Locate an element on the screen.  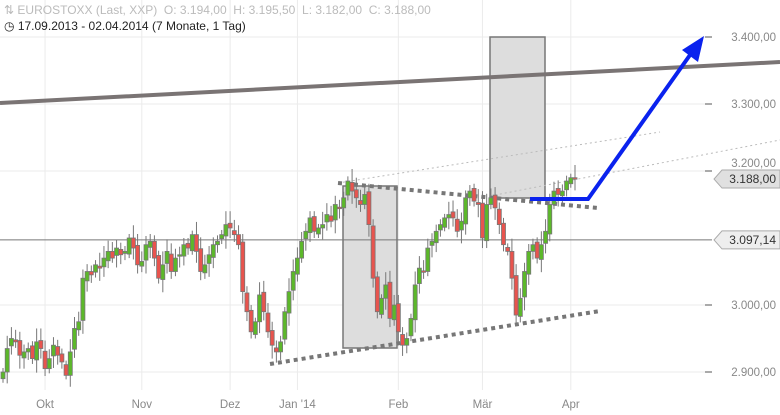
x-tick-label: Mär is located at coordinates (483, 405).